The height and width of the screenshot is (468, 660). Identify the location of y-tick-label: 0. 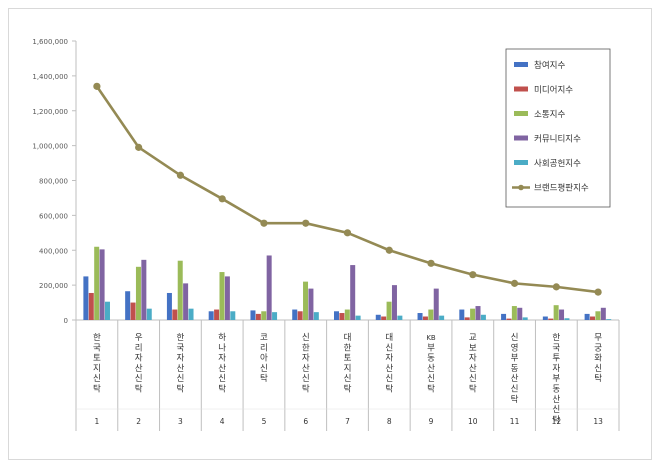
(66, 321).